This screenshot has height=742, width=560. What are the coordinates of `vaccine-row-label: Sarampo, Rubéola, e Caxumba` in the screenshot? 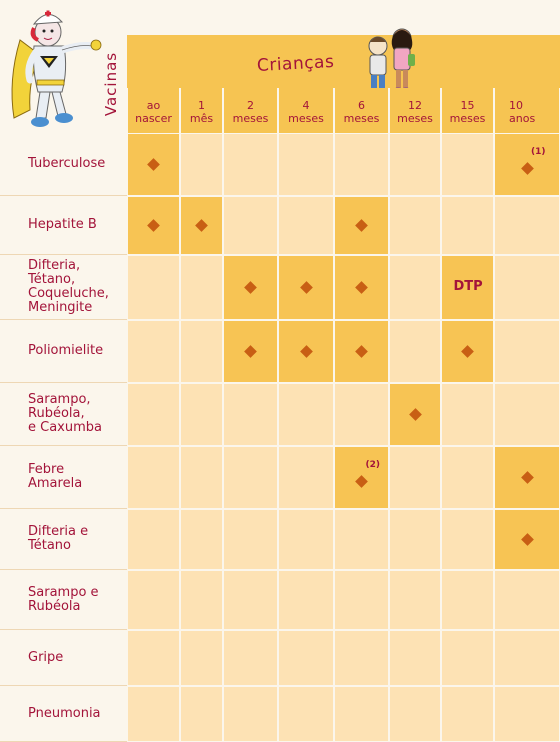 It's located at (63, 414).